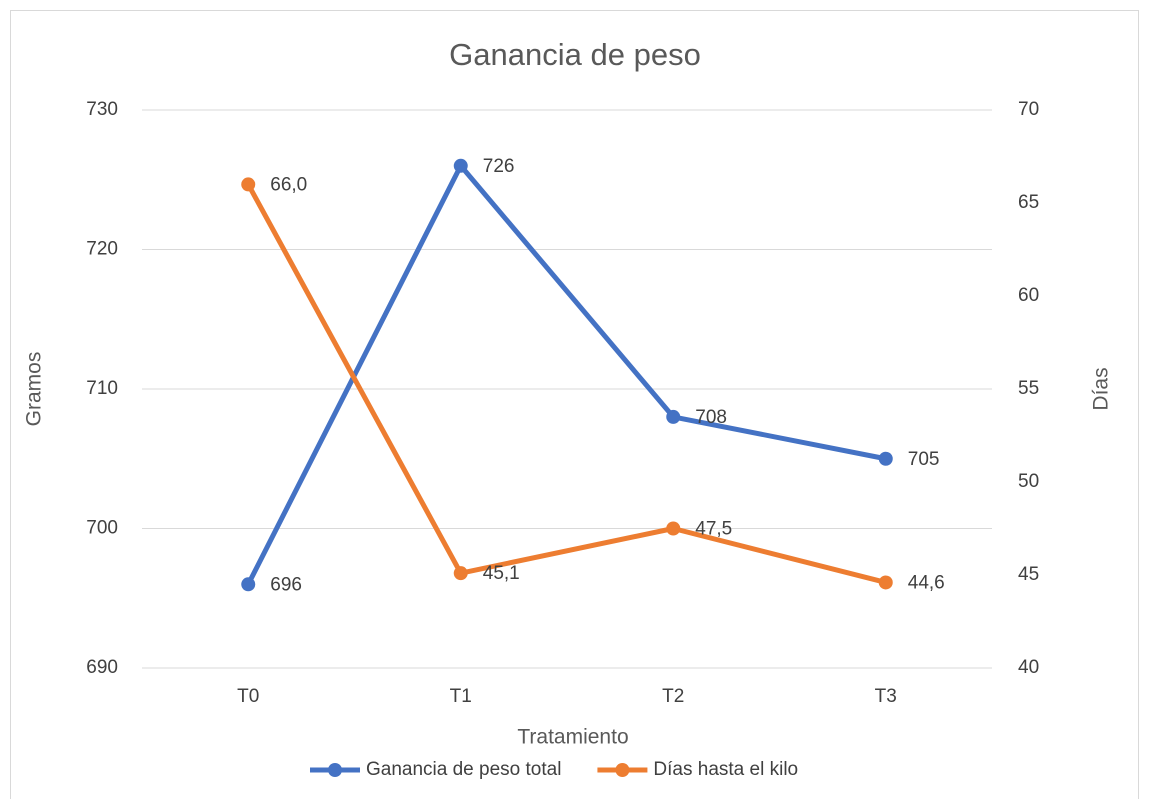 The image size is (1149, 799). Describe the element at coordinates (926, 582) in the screenshot. I see `data-label: 44,6` at that location.